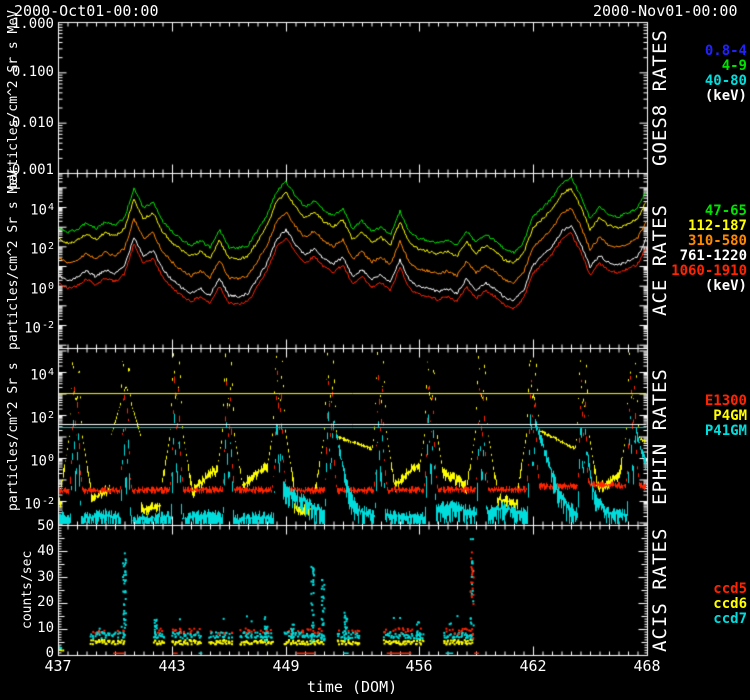 This screenshot has width=750, height=700. I want to click on y-tick-label: 0, so click(49, 653).